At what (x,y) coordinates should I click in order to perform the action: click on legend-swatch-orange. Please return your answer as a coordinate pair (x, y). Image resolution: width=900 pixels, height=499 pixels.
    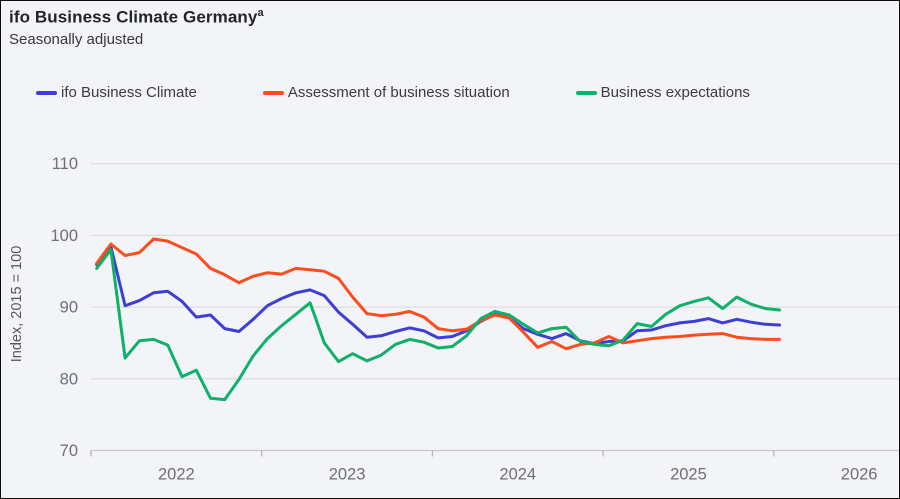
    Looking at the image, I should click on (273, 92).